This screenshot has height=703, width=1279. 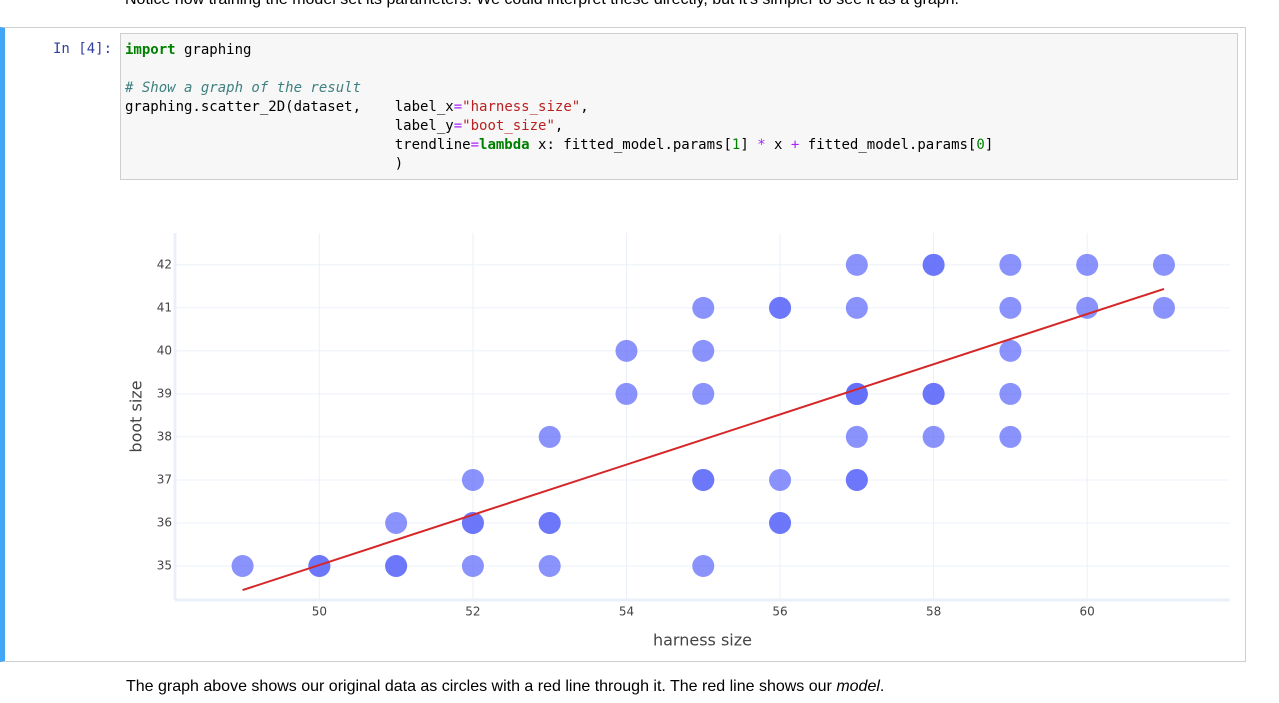 What do you see at coordinates (264, 164) in the screenshot?
I see `code-token: )` at bounding box center [264, 164].